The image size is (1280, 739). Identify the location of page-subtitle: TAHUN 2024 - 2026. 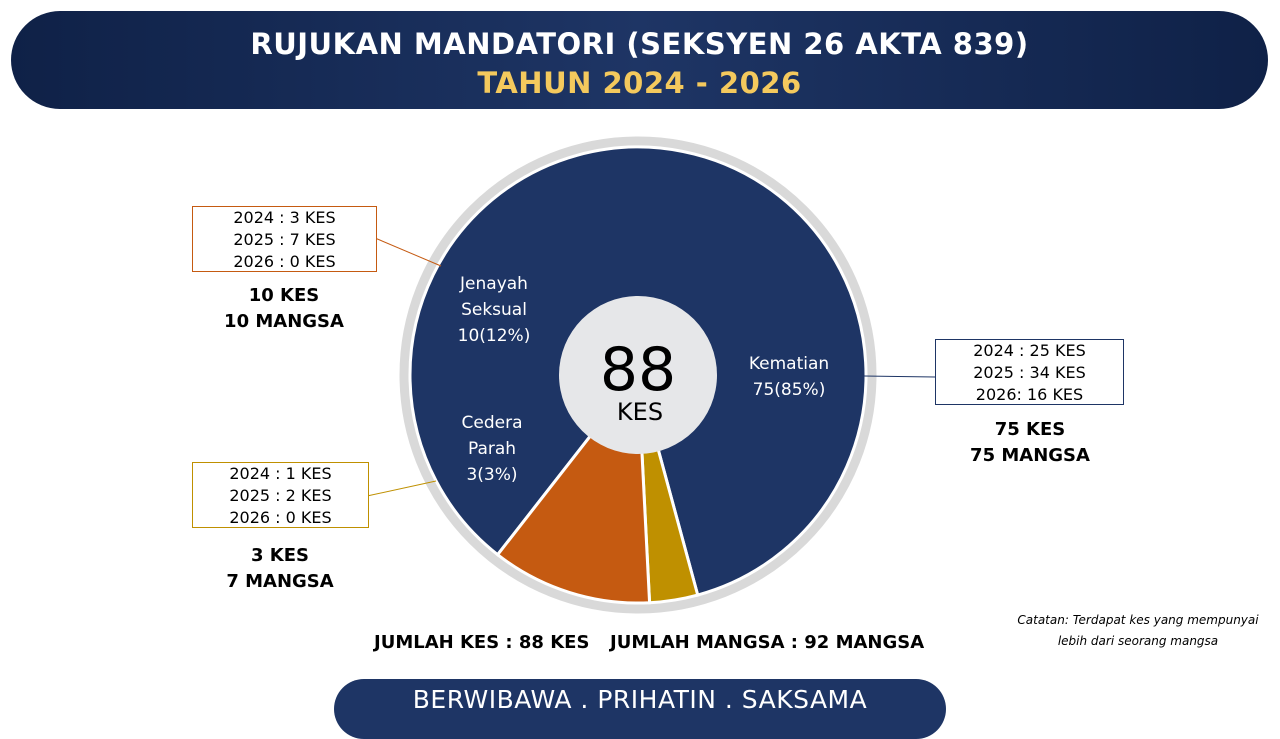
(639, 83).